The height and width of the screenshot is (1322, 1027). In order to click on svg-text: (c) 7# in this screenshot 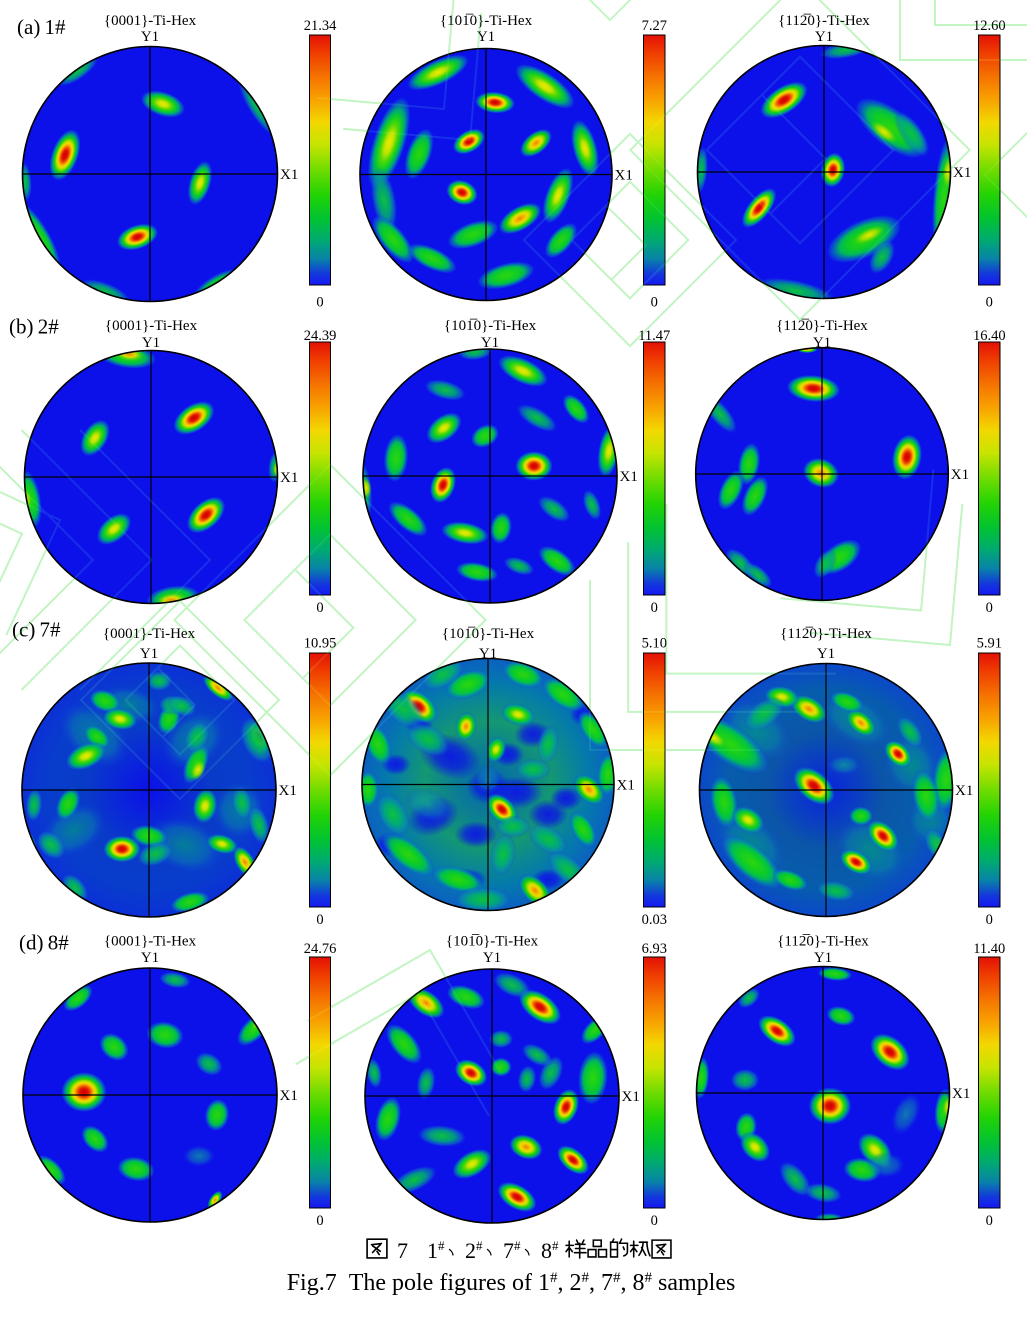, I will do `click(36, 630)`.